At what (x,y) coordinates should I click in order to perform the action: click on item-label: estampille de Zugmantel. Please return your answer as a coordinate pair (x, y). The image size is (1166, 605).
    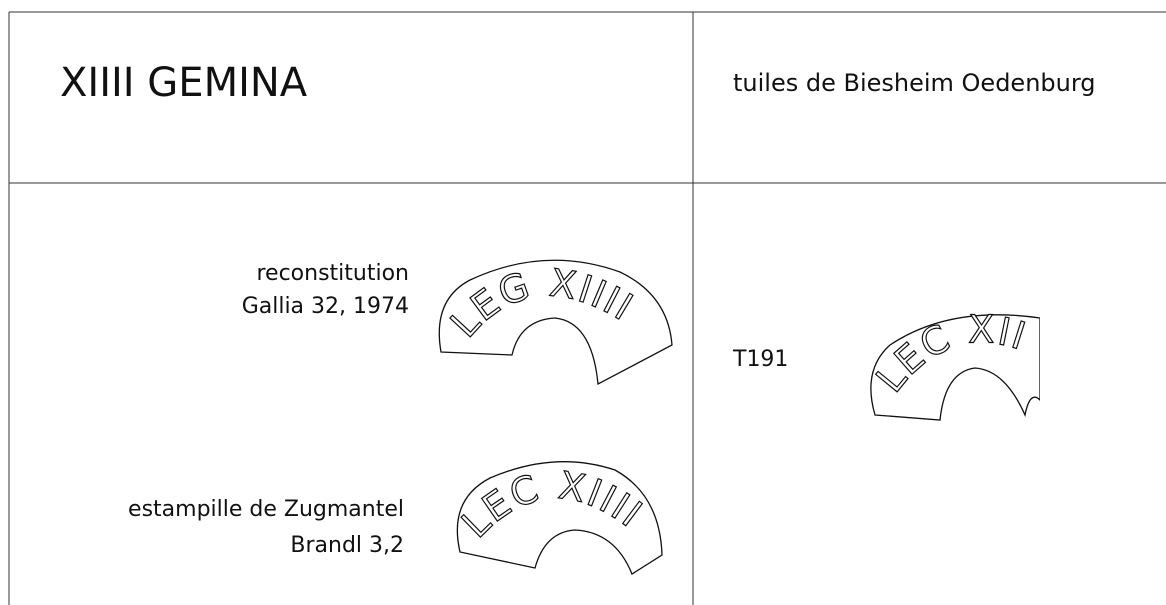
    Looking at the image, I should click on (266, 509).